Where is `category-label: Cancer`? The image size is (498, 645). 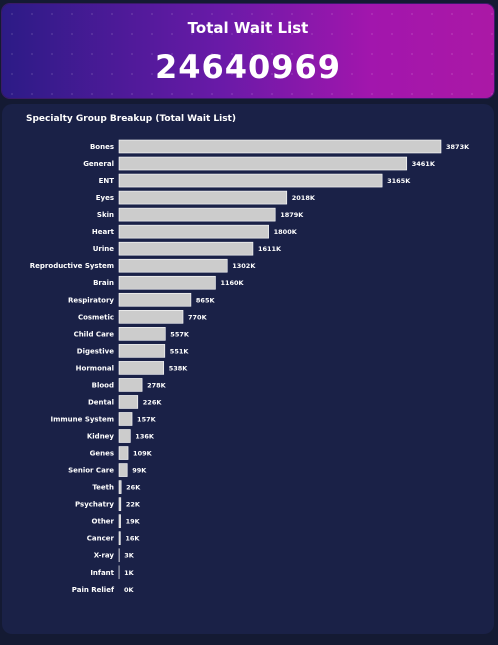
category-label: Cancer is located at coordinates (101, 539).